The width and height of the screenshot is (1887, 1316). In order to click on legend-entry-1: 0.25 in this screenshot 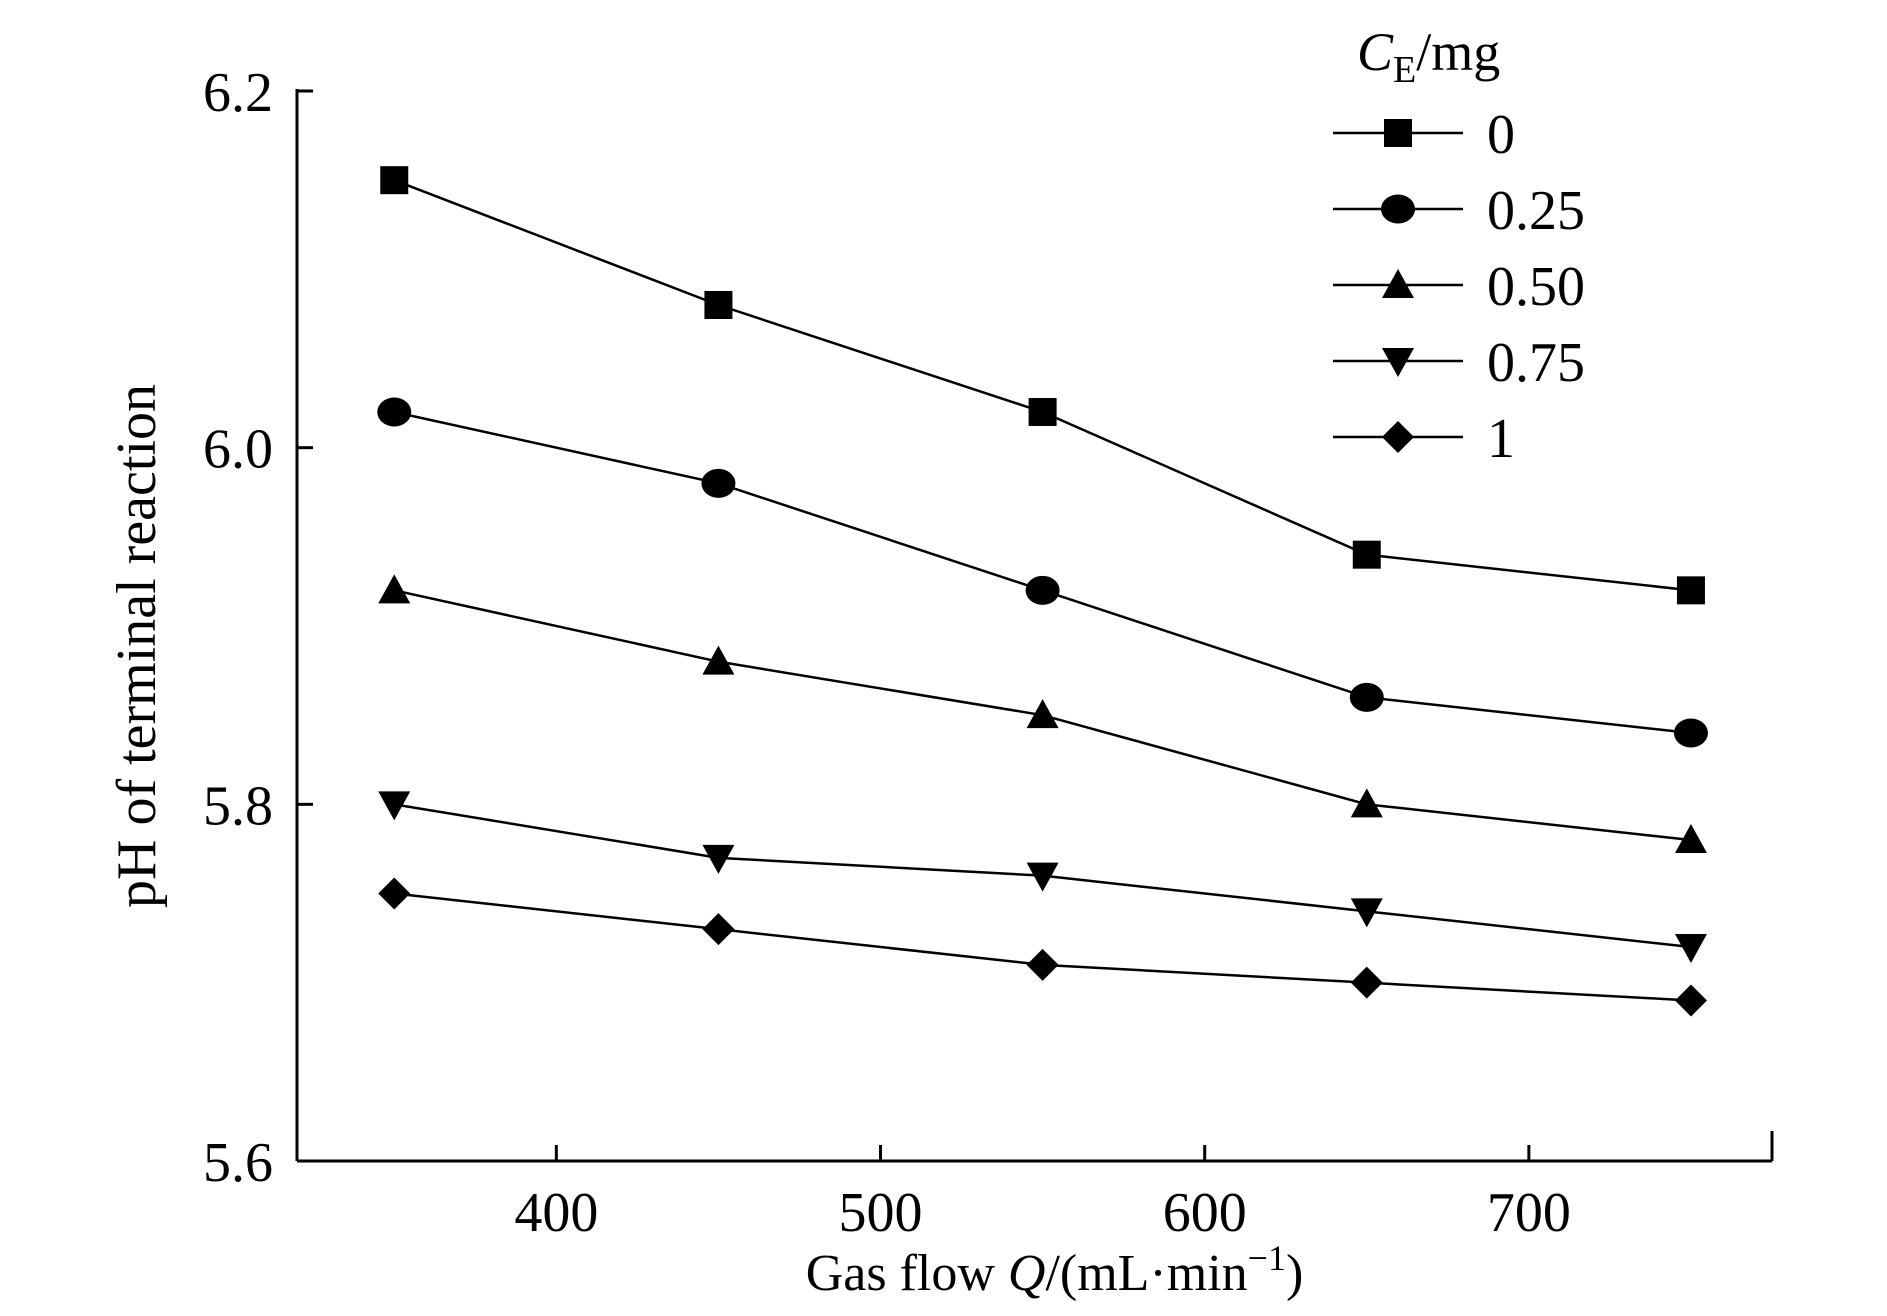, I will do `click(1459, 211)`.